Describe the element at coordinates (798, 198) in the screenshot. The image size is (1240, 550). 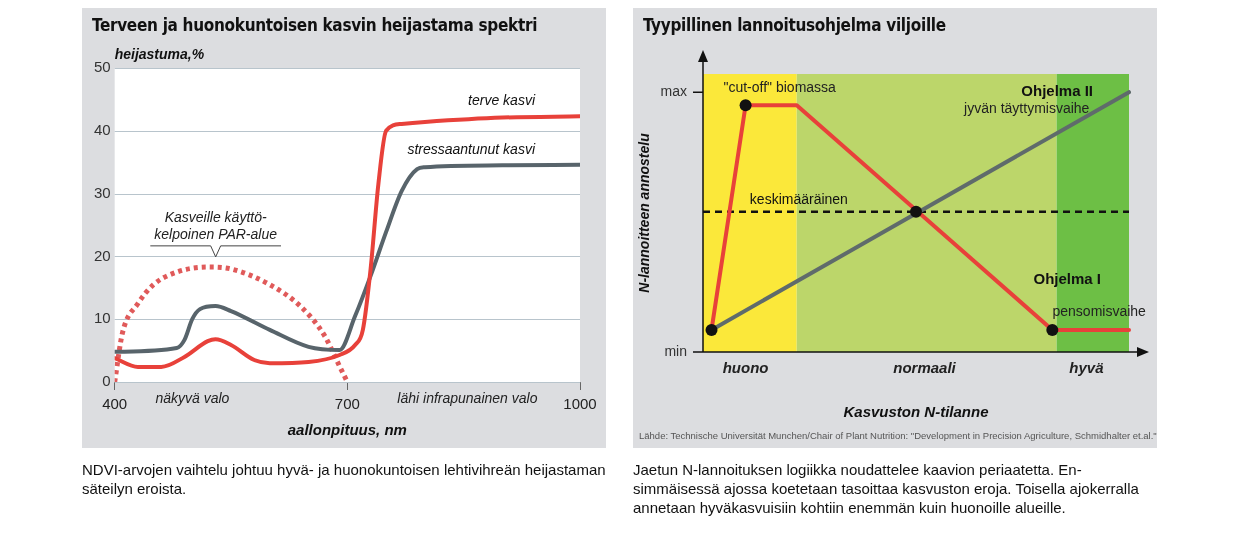
I see `ref-line-label: keskimääräinen` at that location.